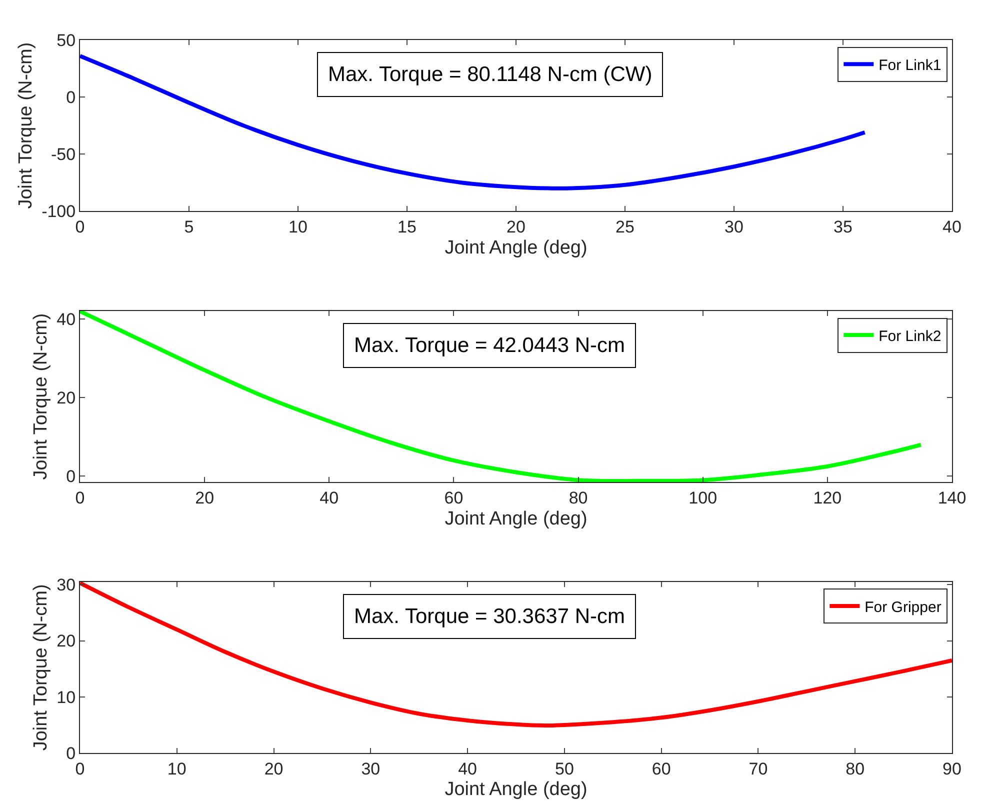 Image resolution: width=982 pixels, height=808 pixels. What do you see at coordinates (952, 768) in the screenshot?
I see `x-tick-label: 90` at bounding box center [952, 768].